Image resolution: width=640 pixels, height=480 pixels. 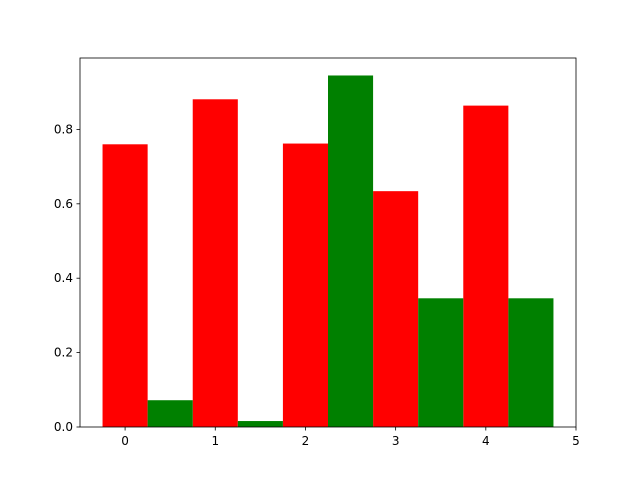 What do you see at coordinates (306, 441) in the screenshot?
I see `x-tick-label: 2` at bounding box center [306, 441].